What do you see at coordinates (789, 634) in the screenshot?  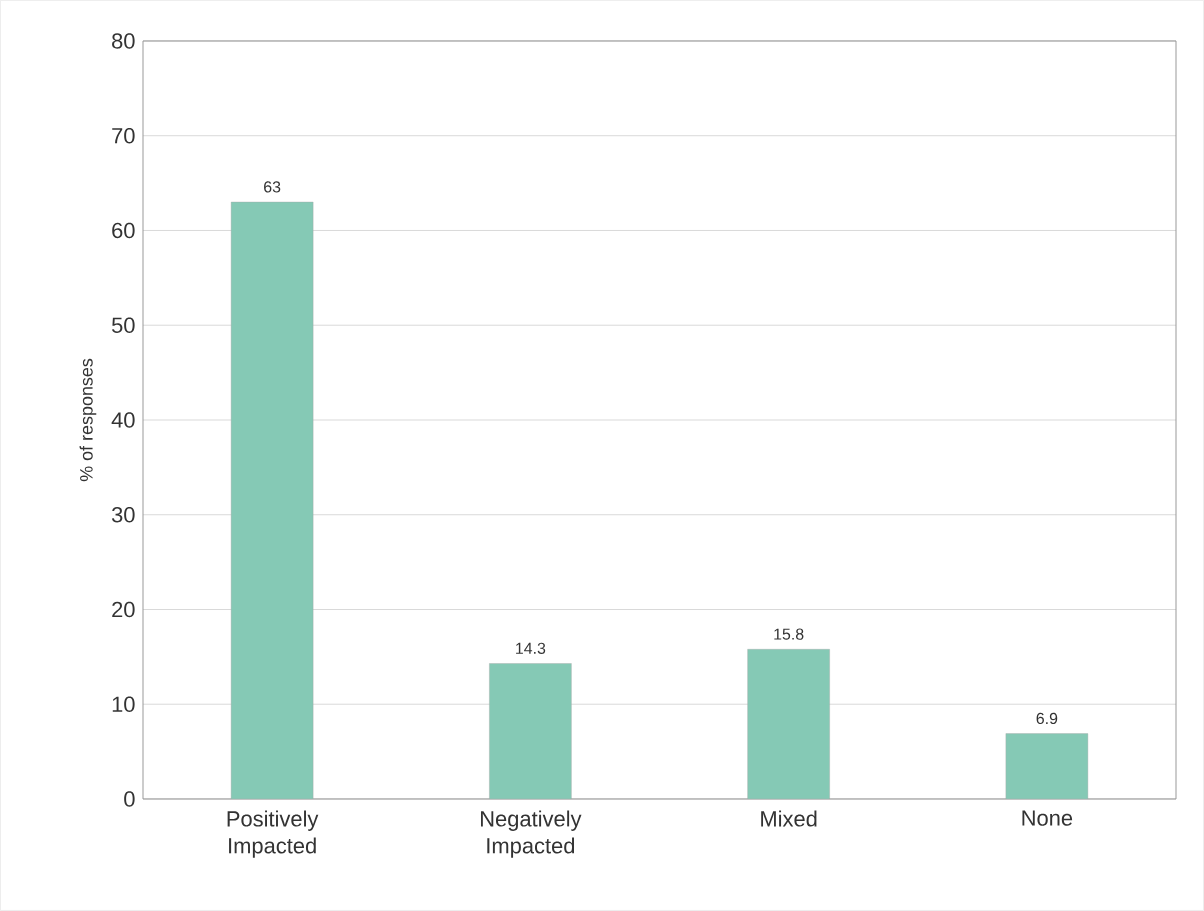 I see `data-label: 15.8` at bounding box center [789, 634].